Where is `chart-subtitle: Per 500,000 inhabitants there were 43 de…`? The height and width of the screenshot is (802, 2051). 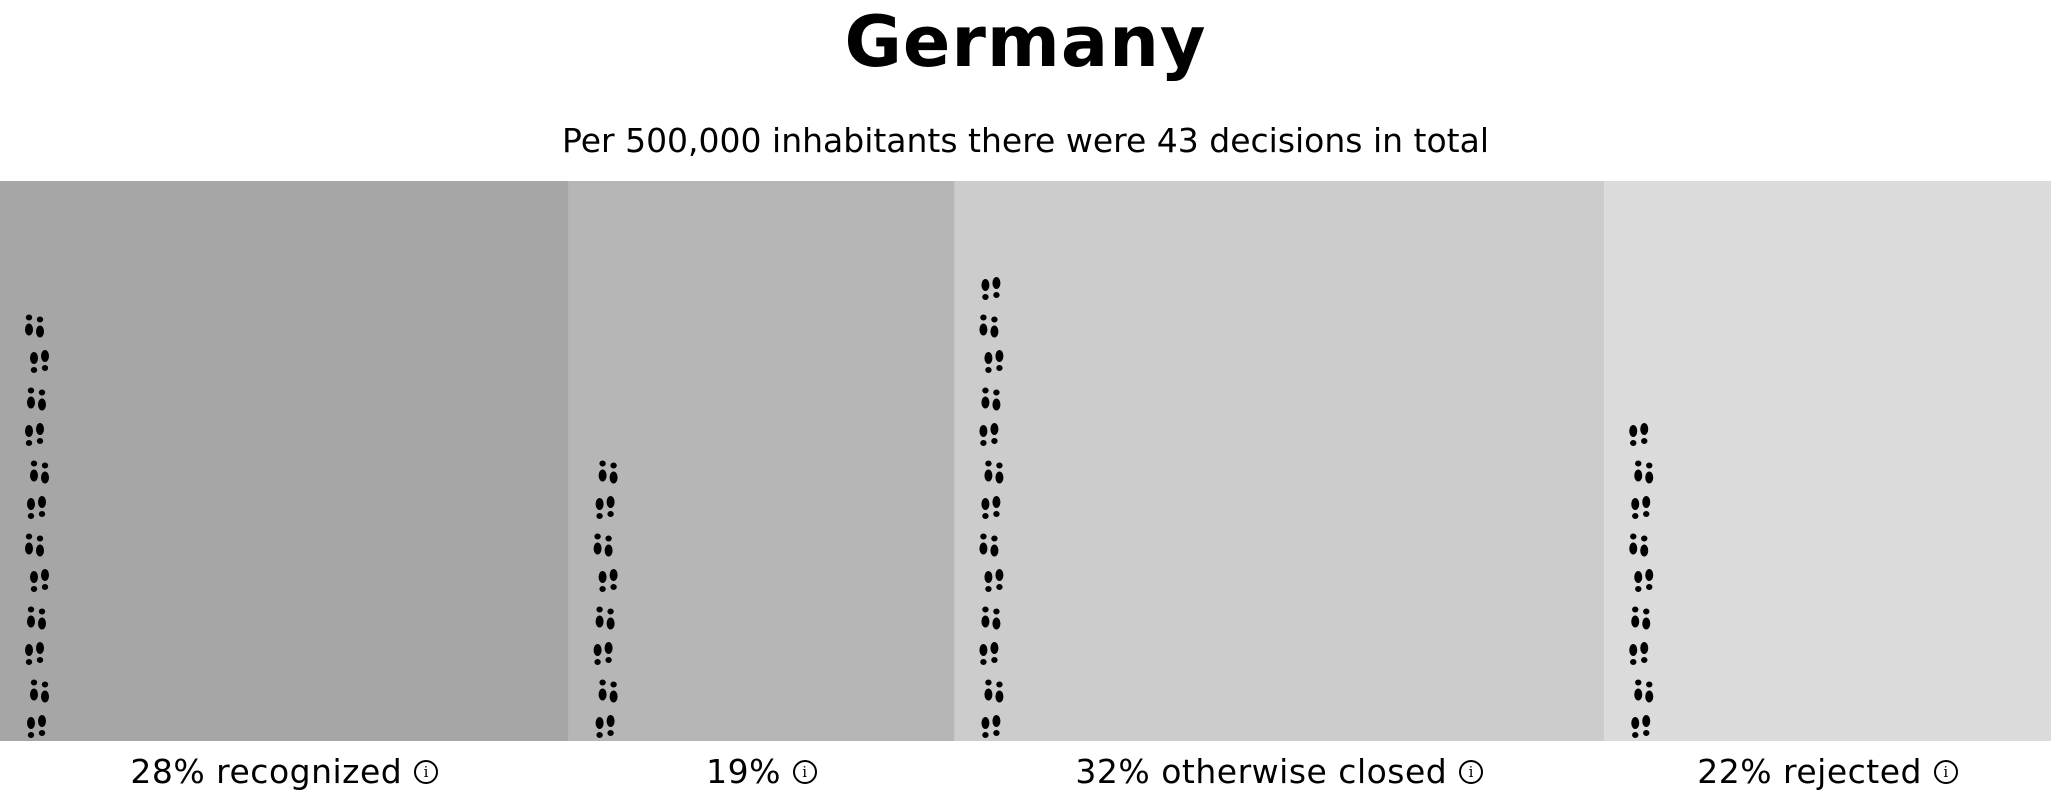
chart-subtitle: Per 500,000 inhabitants there were 43 de… is located at coordinates (1025, 140).